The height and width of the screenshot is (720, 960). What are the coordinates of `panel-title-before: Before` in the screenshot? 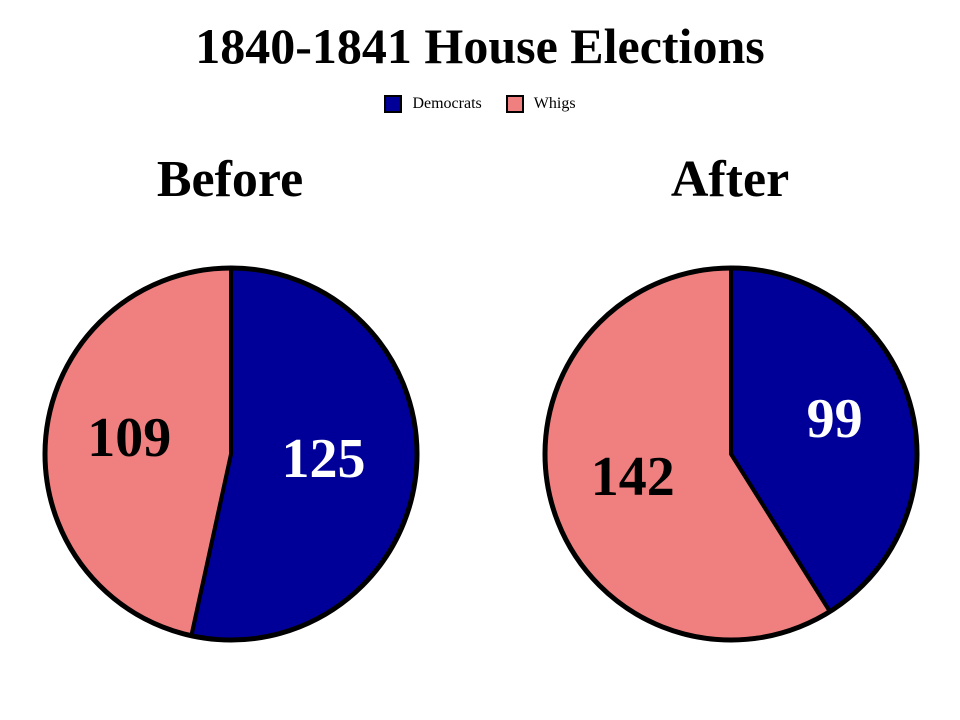 It's located at (230, 179).